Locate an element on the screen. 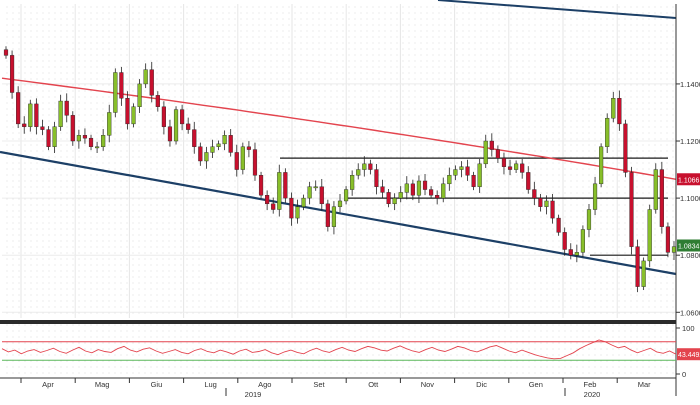 This screenshot has height=405, width=700. osc-y-tick-label: 0 is located at coordinates (684, 374).